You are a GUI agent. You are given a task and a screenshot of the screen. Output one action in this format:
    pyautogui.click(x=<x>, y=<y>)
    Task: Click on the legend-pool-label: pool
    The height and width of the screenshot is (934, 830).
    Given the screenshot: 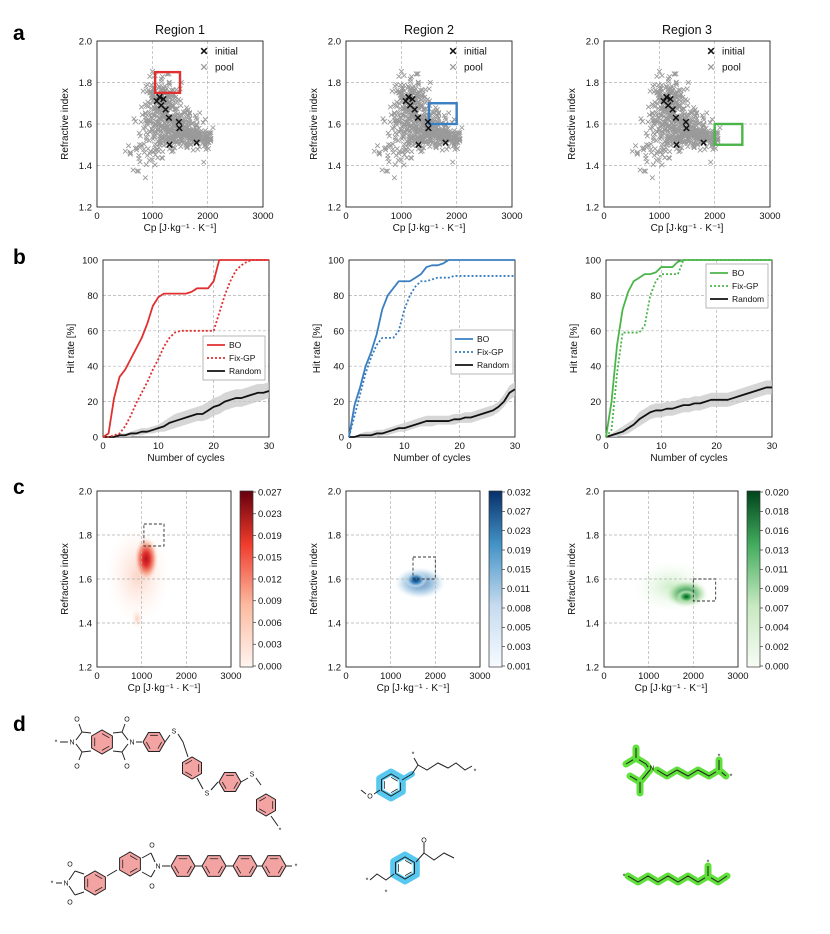 What is the action you would take?
    pyautogui.click(x=224, y=68)
    